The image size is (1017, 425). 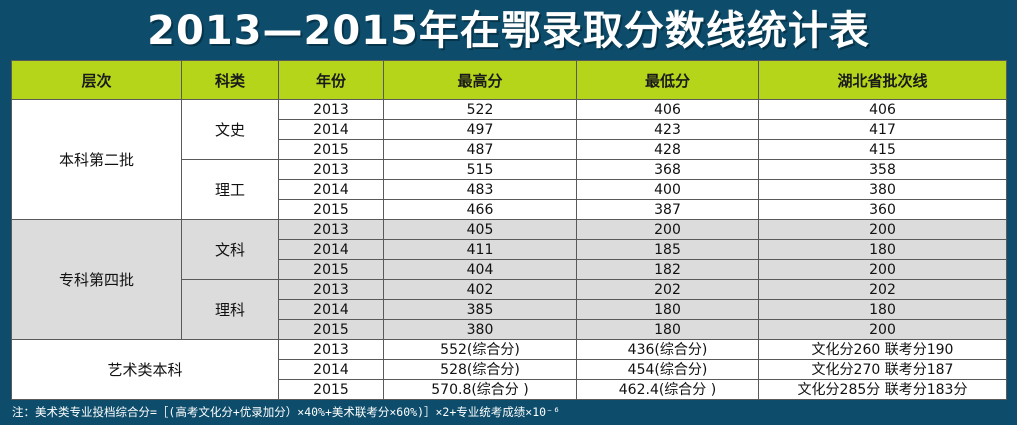 I want to click on table-row: 2015 404 182 200, so click(x=509, y=269).